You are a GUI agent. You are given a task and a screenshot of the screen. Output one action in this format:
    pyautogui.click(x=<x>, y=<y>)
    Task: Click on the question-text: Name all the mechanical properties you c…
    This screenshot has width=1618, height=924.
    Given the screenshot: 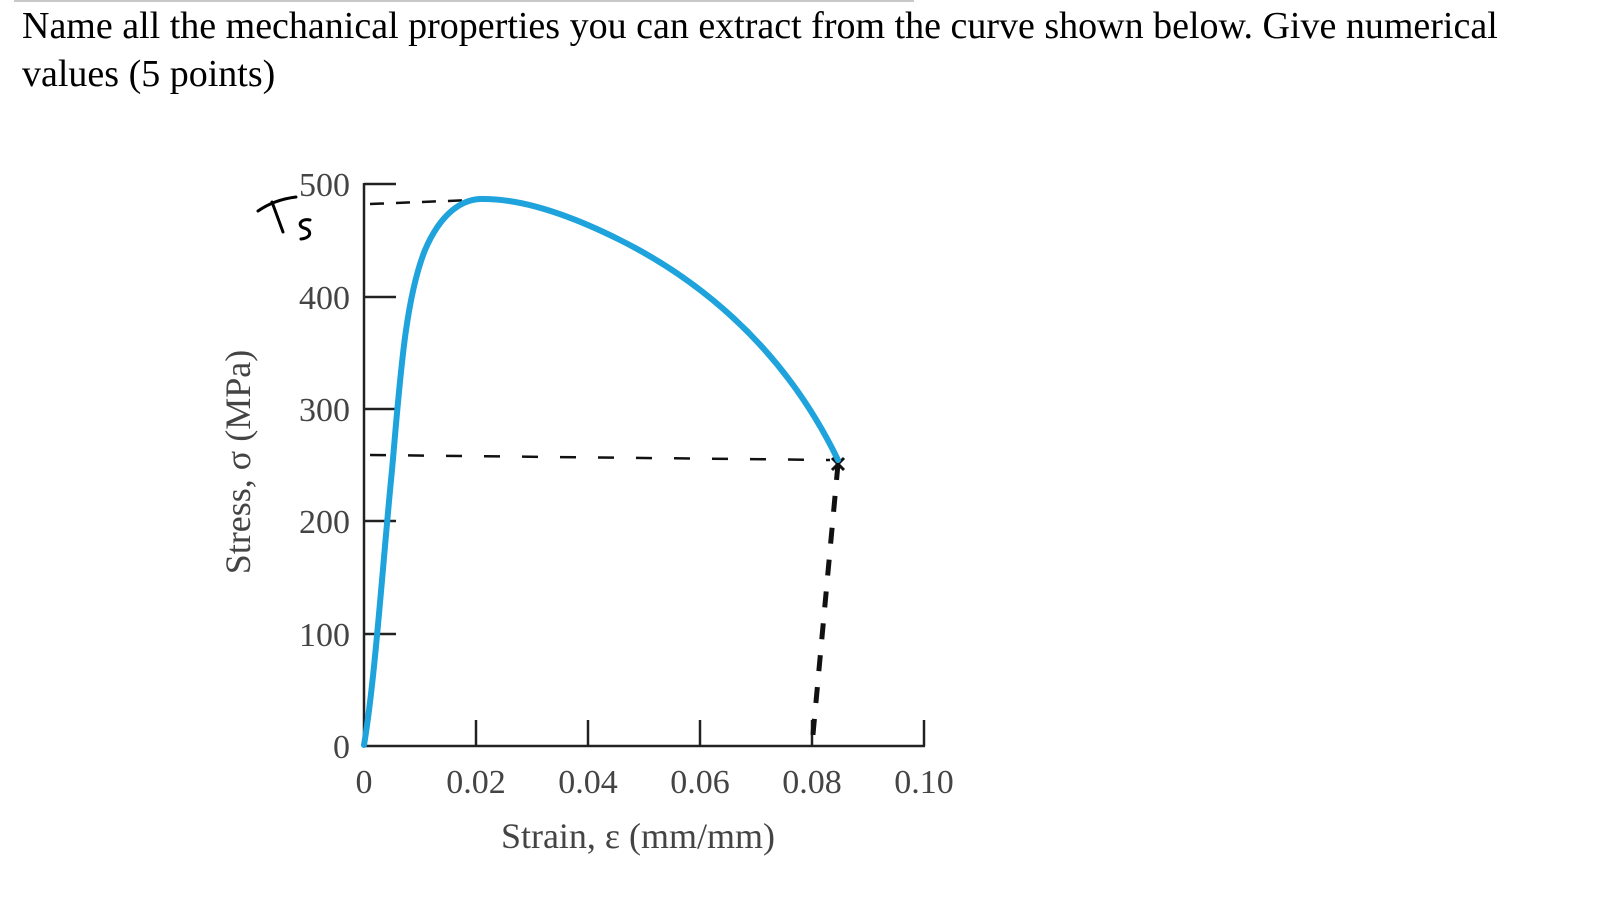 What is the action you would take?
    pyautogui.click(x=760, y=50)
    